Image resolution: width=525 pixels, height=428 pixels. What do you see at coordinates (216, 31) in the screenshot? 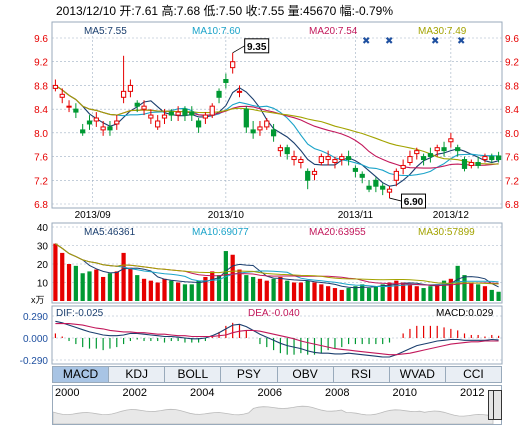
I see `price-ma10-legend: MA10:7.60` at bounding box center [216, 31].